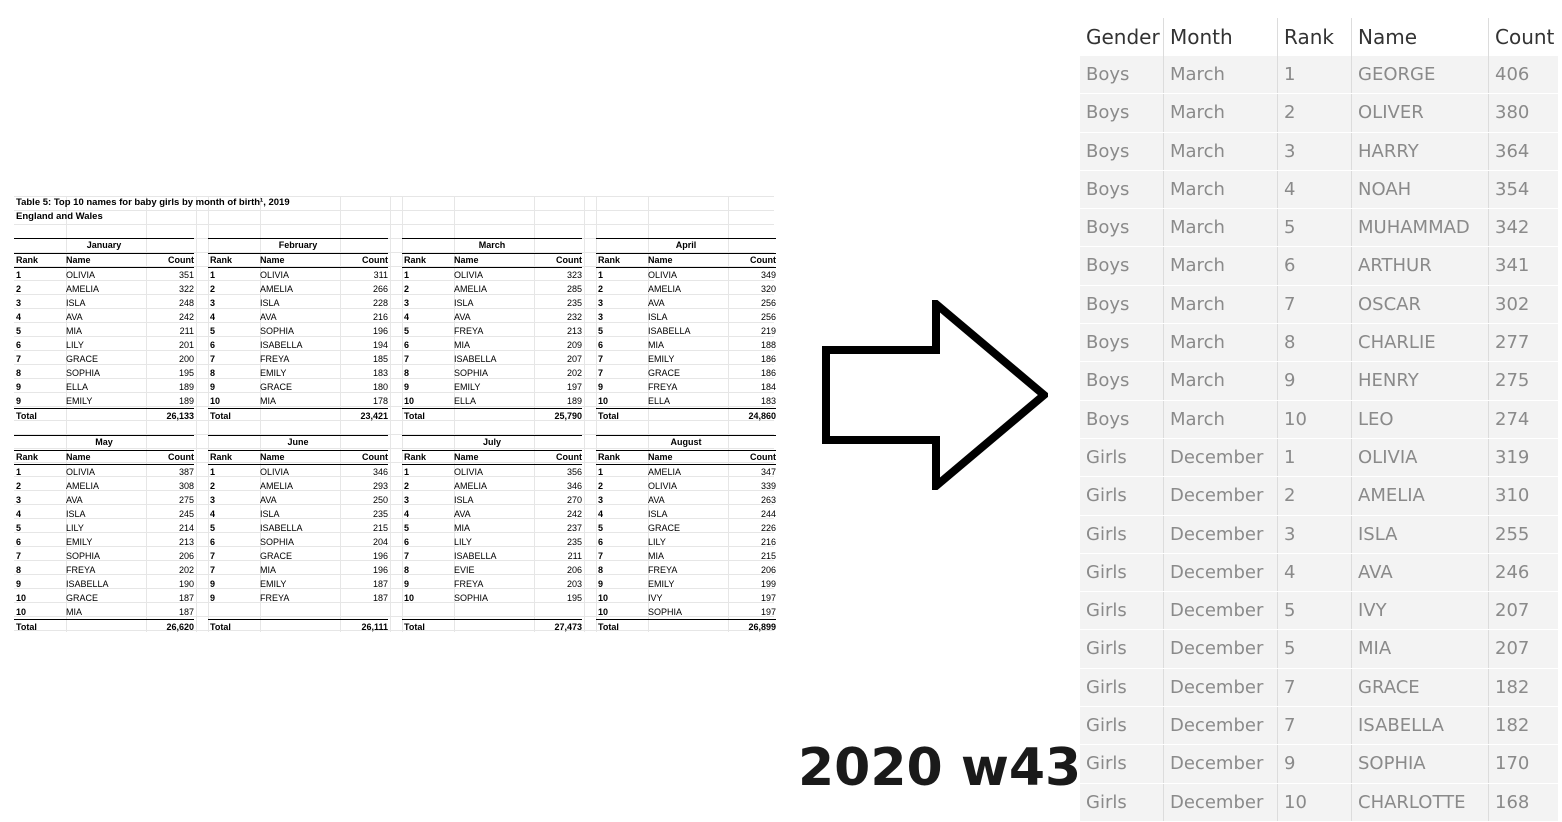 The width and height of the screenshot is (1562, 822). What do you see at coordinates (186, 317) in the screenshot?
I see `count-cell: 242` at bounding box center [186, 317].